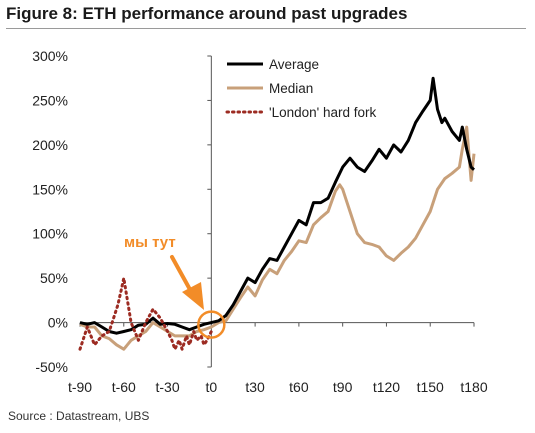  I want to click on y-tick-label: 300%, so click(50, 56).